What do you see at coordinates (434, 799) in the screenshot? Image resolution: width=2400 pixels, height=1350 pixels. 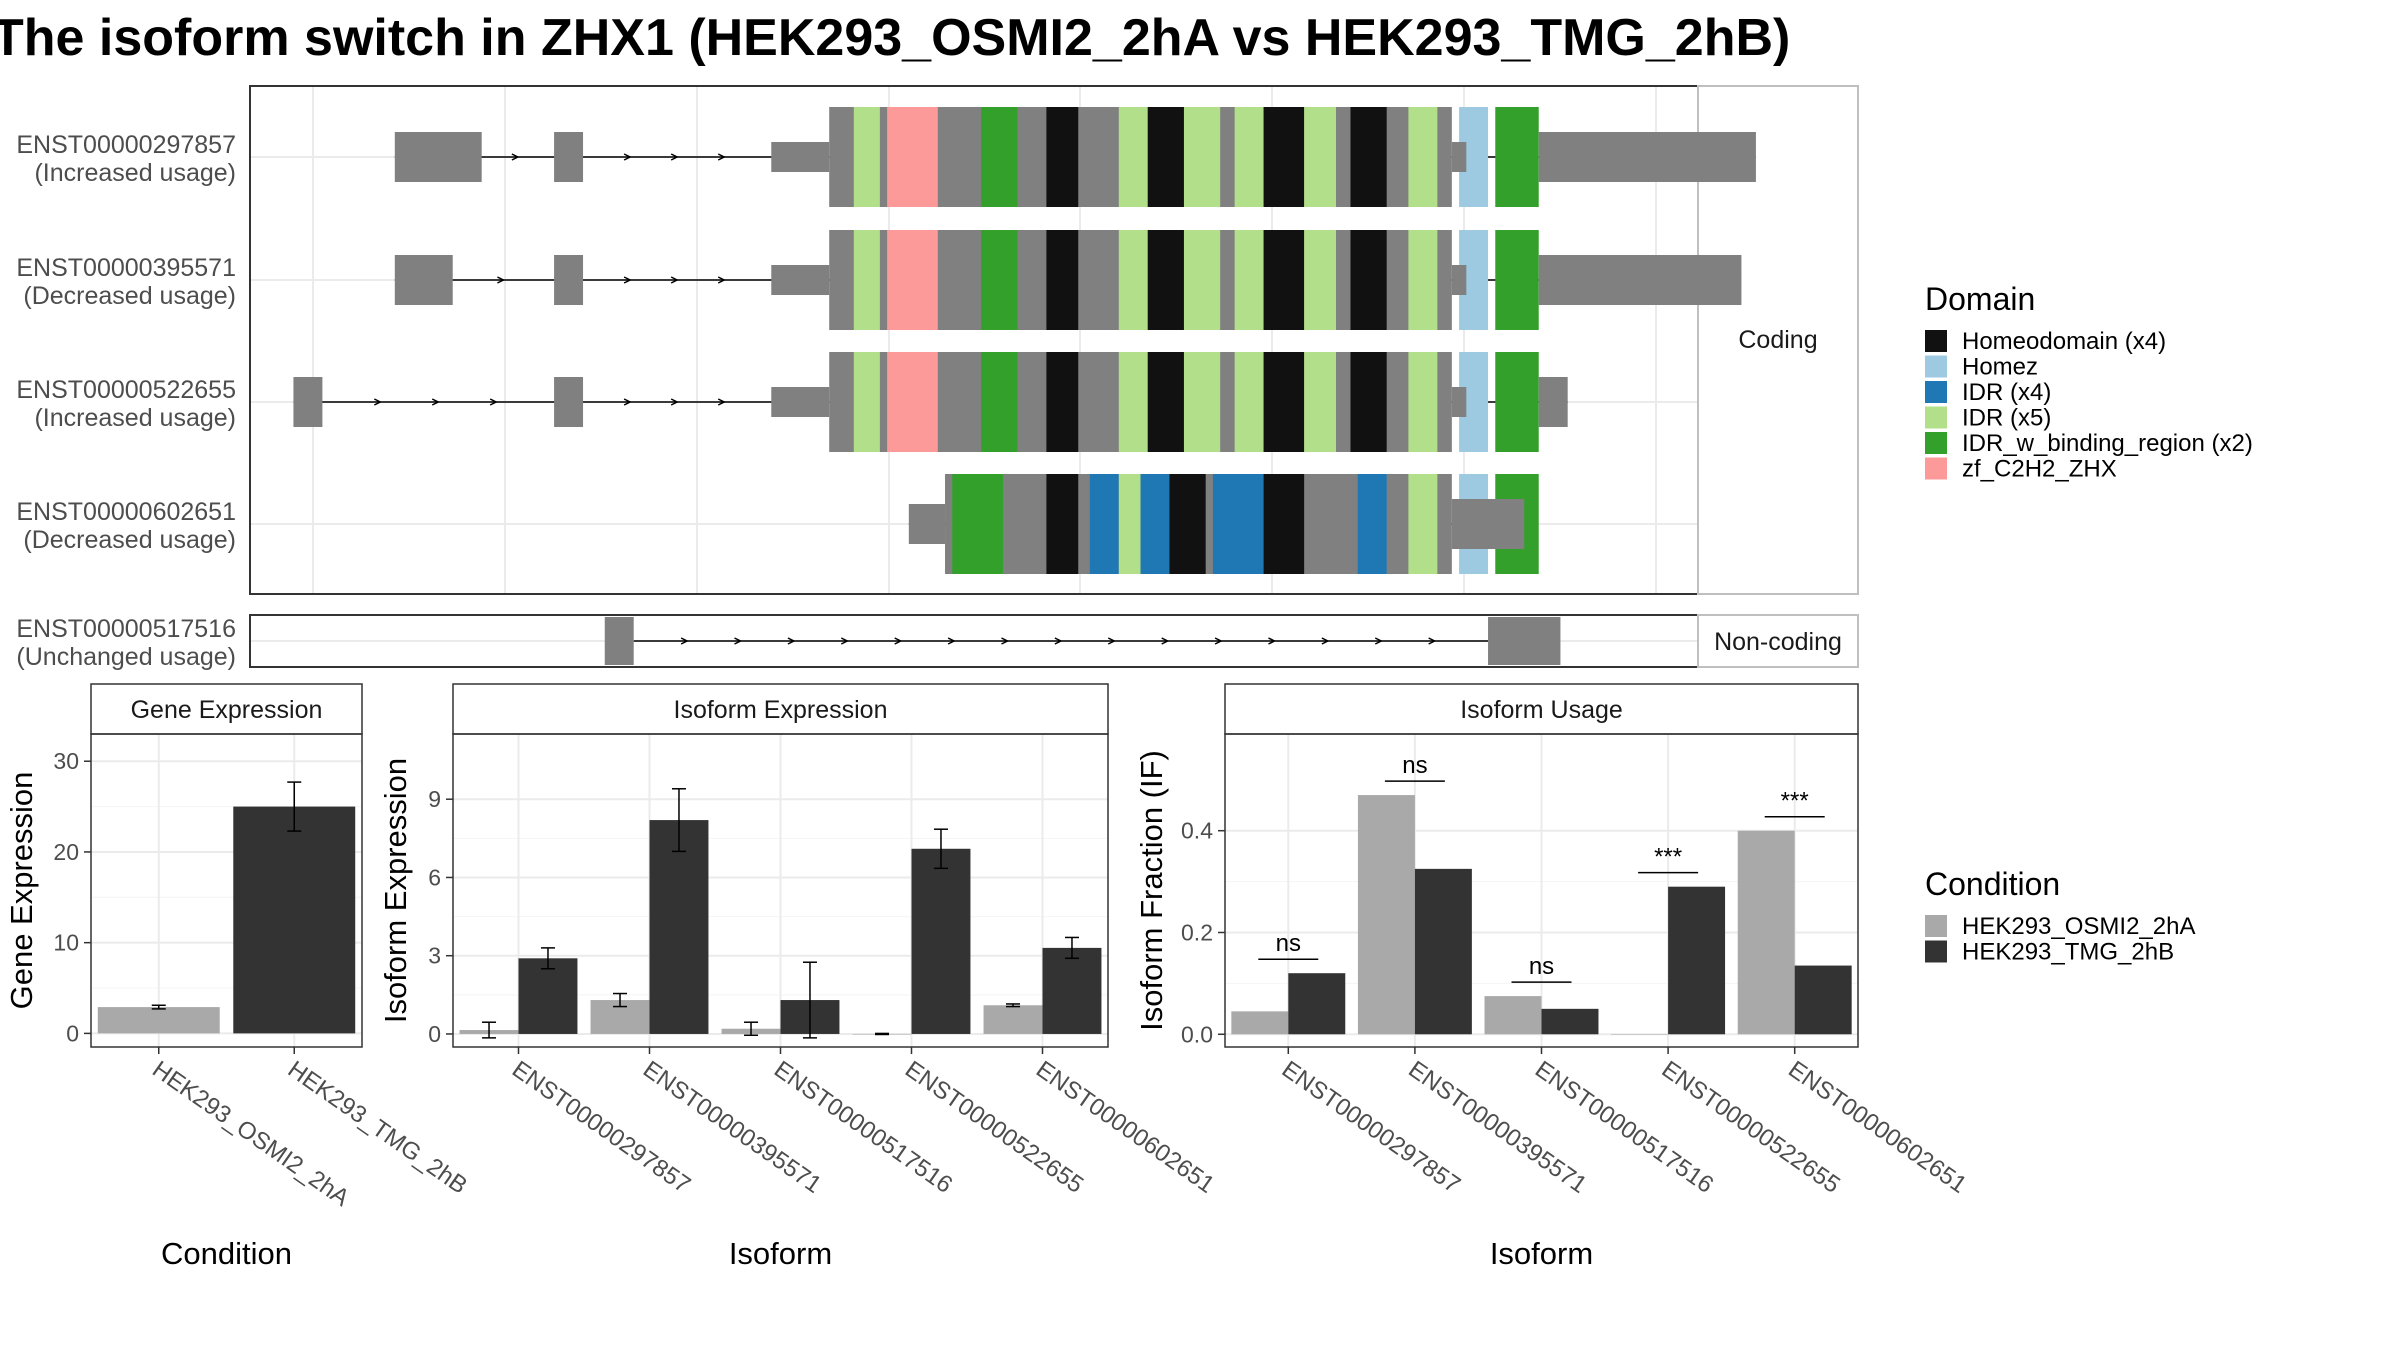 I see `y-tick-label: 9` at bounding box center [434, 799].